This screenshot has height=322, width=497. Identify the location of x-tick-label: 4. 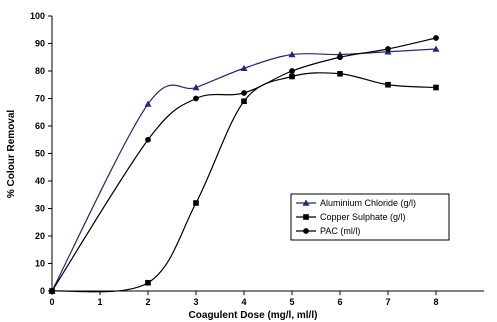
(243, 302).